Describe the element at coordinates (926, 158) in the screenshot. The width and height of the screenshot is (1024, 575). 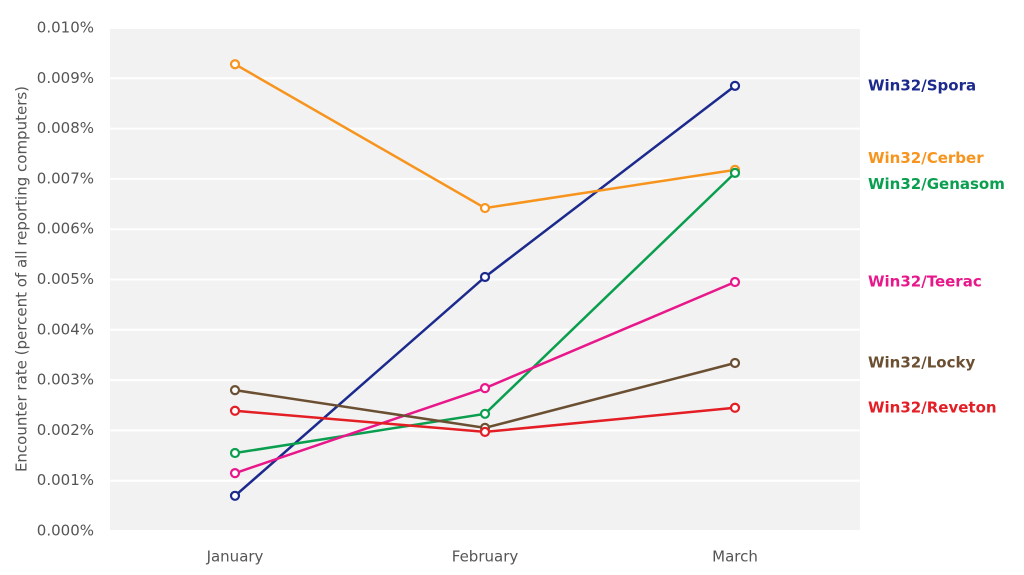
I see `legend-label: Win32/Cerber` at that location.